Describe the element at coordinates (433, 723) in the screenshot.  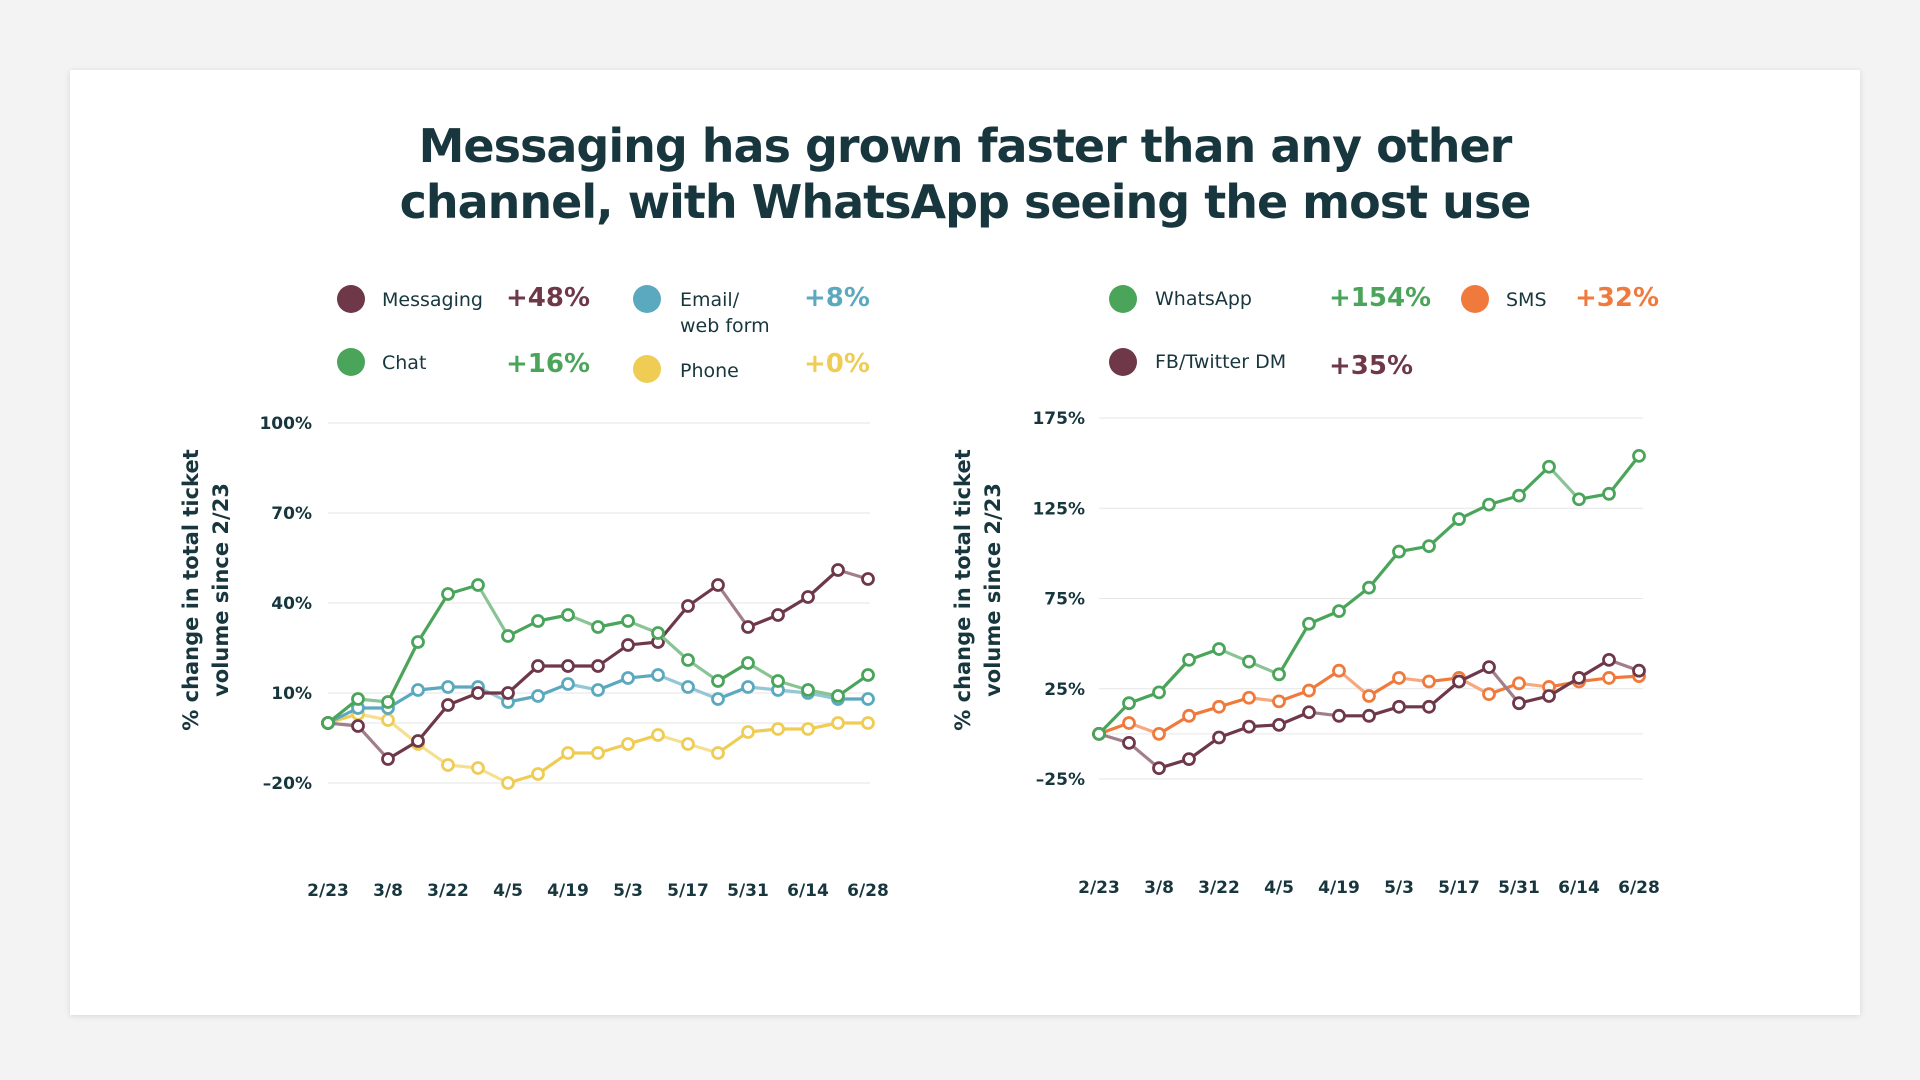
I see `left-line-messaging` at that location.